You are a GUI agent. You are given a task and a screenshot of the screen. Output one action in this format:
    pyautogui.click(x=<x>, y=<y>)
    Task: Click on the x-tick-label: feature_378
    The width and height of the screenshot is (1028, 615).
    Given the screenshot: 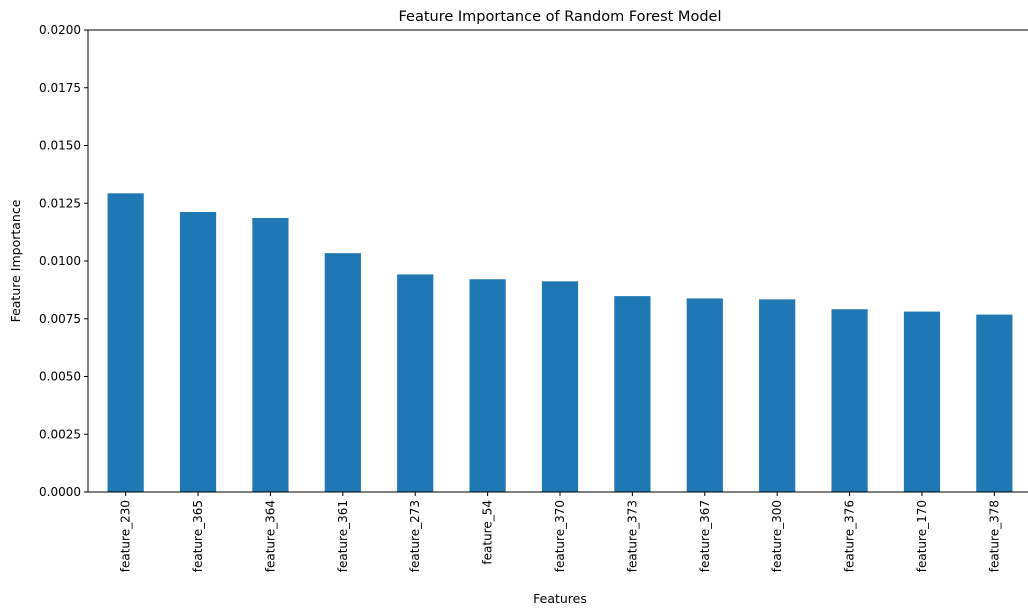 What is the action you would take?
    pyautogui.click(x=994, y=536)
    